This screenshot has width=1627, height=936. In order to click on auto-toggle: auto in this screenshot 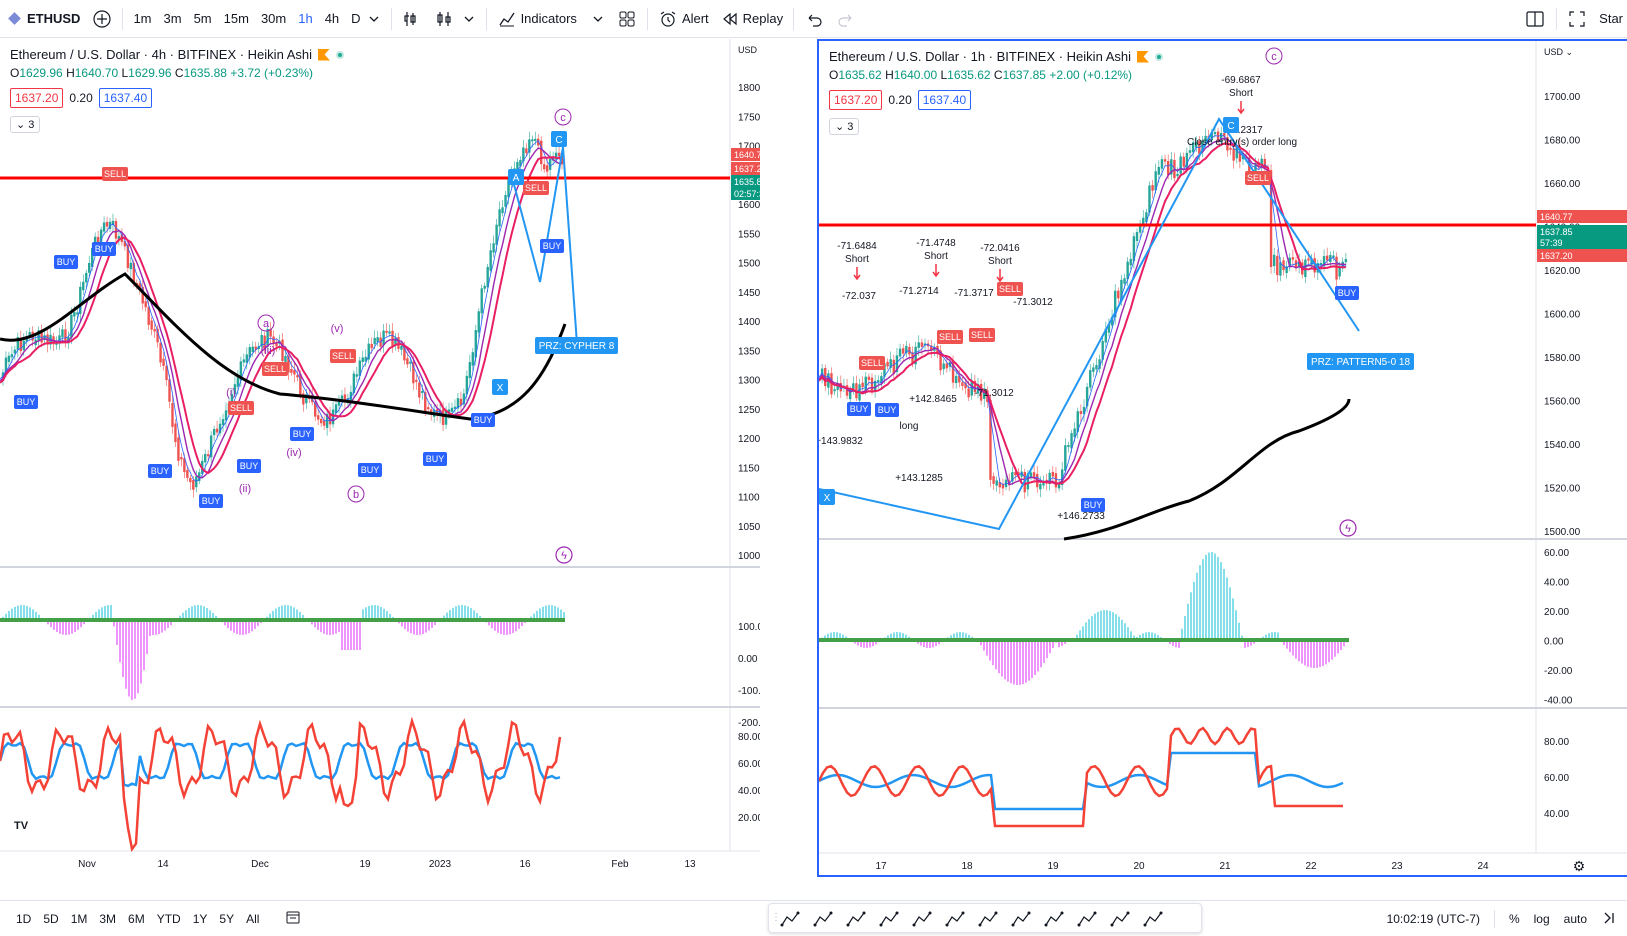, I will do `click(1575, 919)`.